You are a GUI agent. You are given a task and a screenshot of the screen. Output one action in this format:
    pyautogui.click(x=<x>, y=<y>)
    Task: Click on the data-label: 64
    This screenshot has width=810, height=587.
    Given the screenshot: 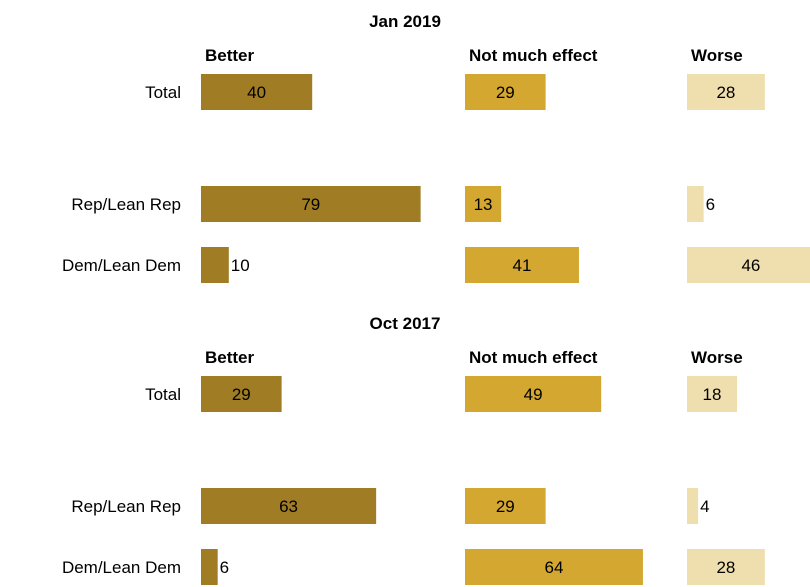 What is the action you would take?
    pyautogui.click(x=553, y=567)
    